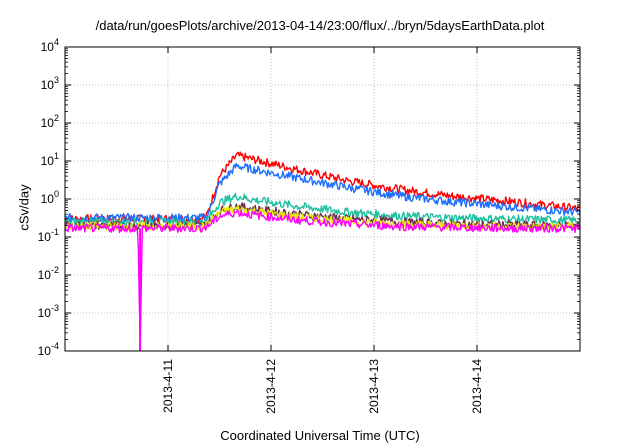  What do you see at coordinates (271, 386) in the screenshot?
I see `x-tick-label: 2013-4-12` at bounding box center [271, 386].